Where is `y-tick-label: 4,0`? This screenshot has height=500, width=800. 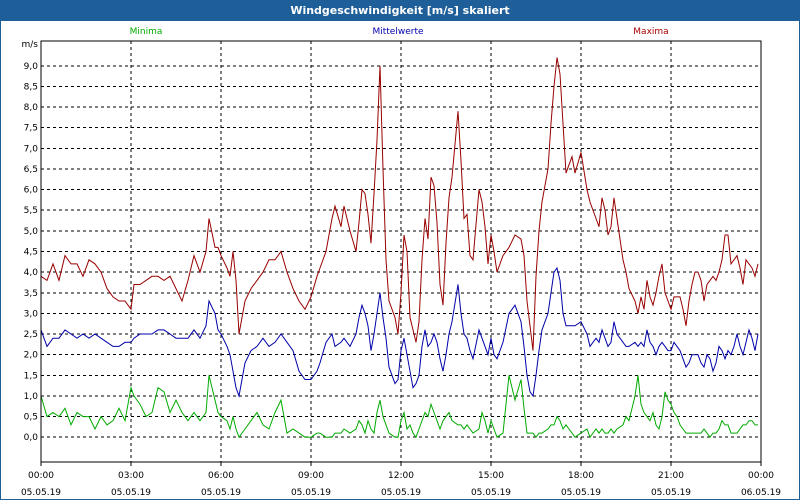
y-tick-label: 4,0 is located at coordinates (31, 273).